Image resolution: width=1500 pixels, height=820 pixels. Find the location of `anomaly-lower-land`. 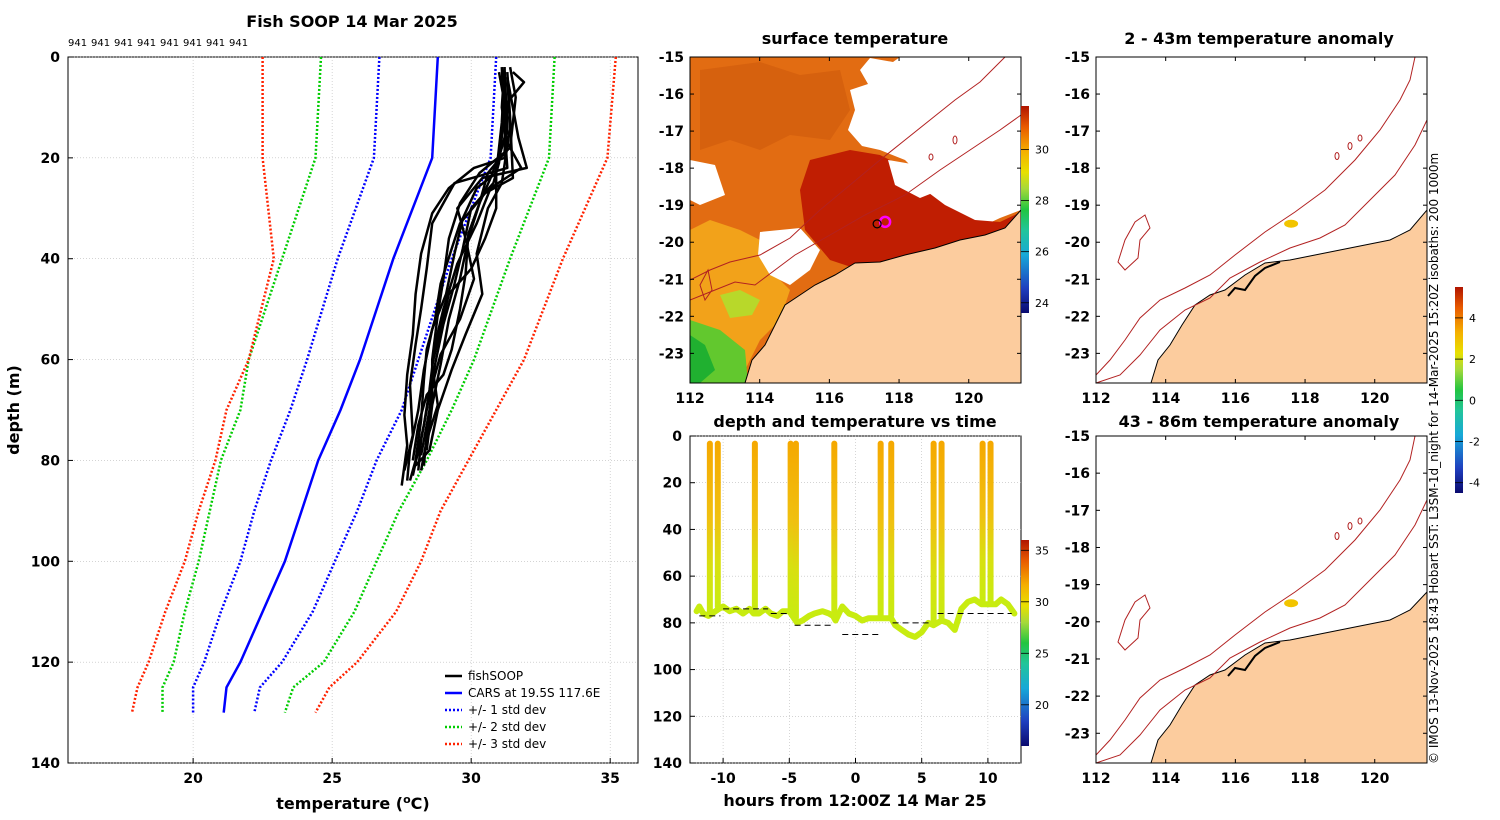

anomaly-lower-land is located at coordinates (1288, 677).